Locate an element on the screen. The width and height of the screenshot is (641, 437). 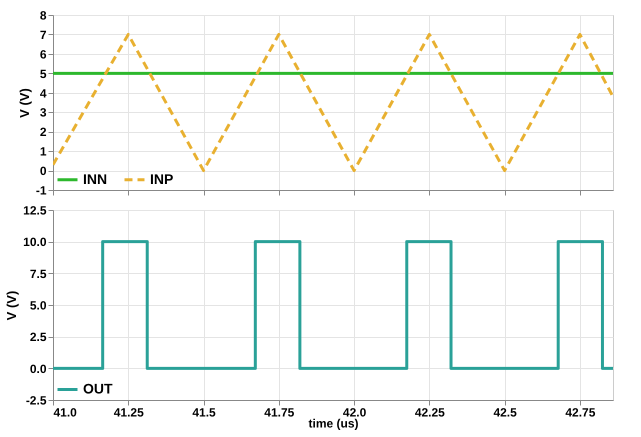
y-tick-label: 8 is located at coordinates (43, 15).